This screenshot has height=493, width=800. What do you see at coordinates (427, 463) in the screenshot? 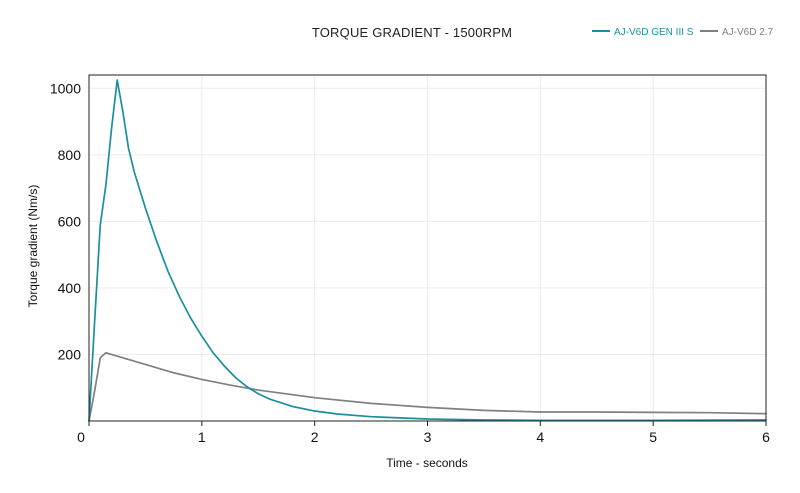
I see `x-axis-label: Time - seconds` at bounding box center [427, 463].